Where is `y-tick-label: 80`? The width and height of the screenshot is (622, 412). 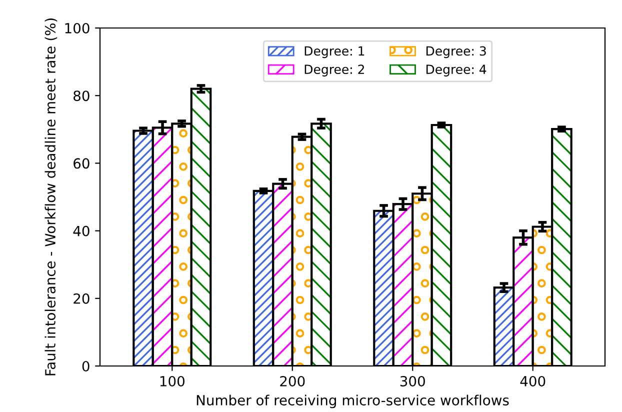
y-tick-label: 80 is located at coordinates (82, 96).